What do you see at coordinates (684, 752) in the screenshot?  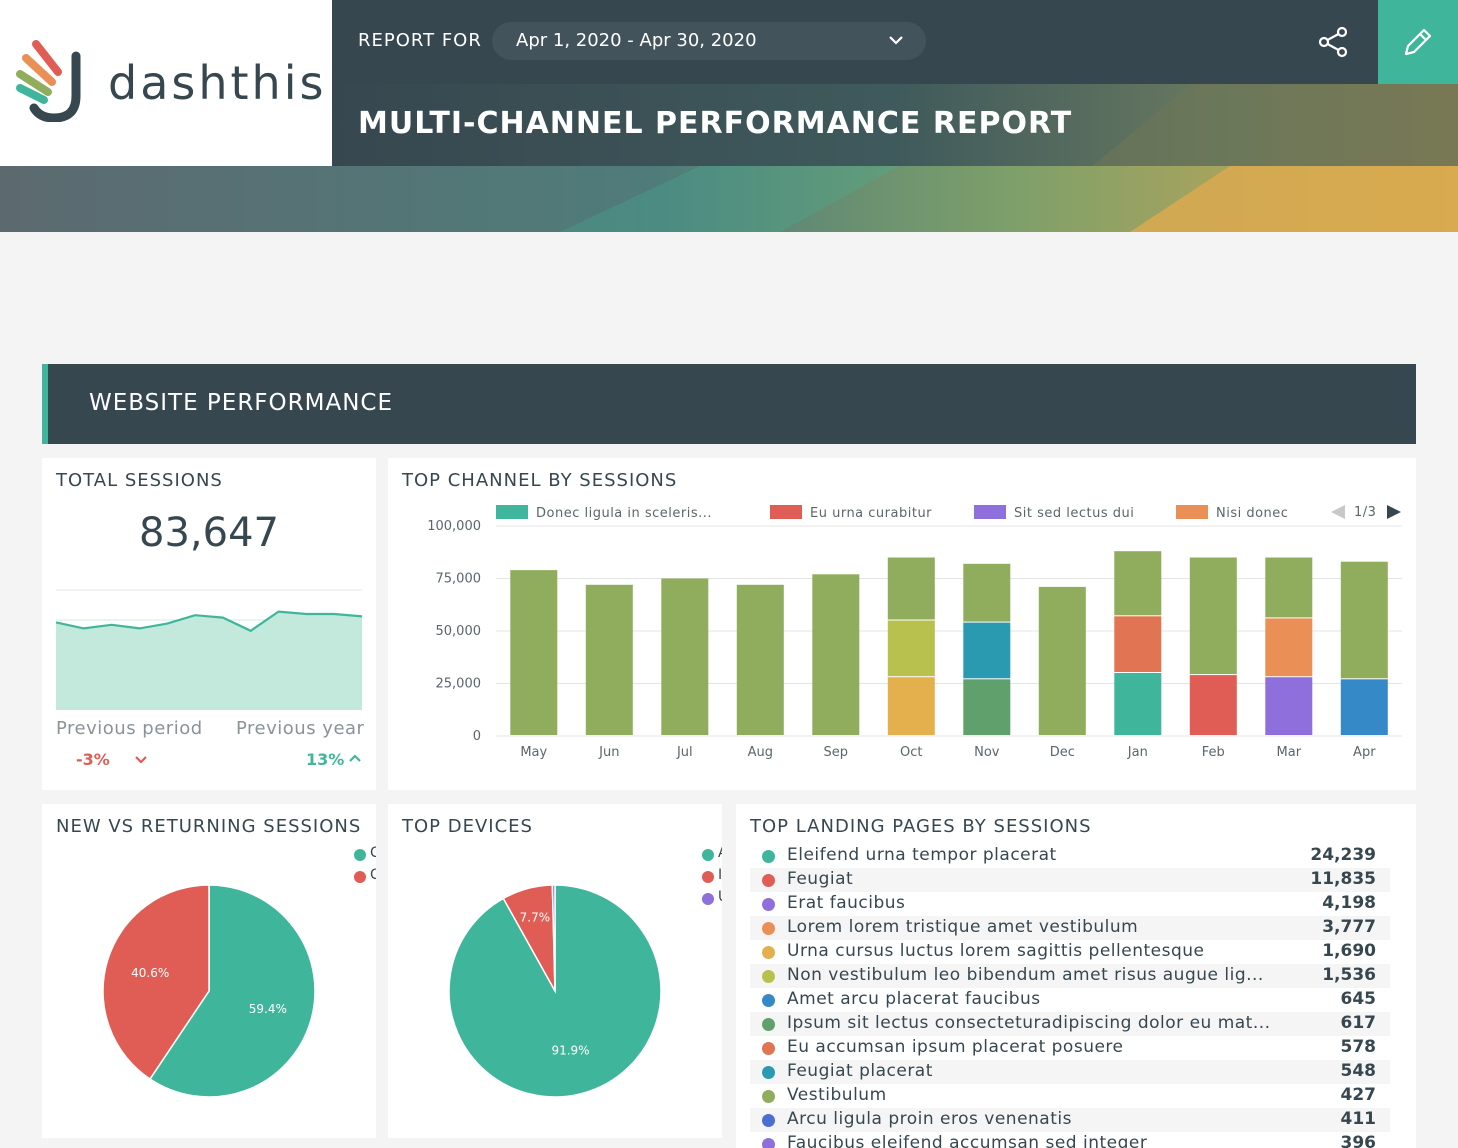 I see `x-tick-label: Jul` at bounding box center [684, 752].